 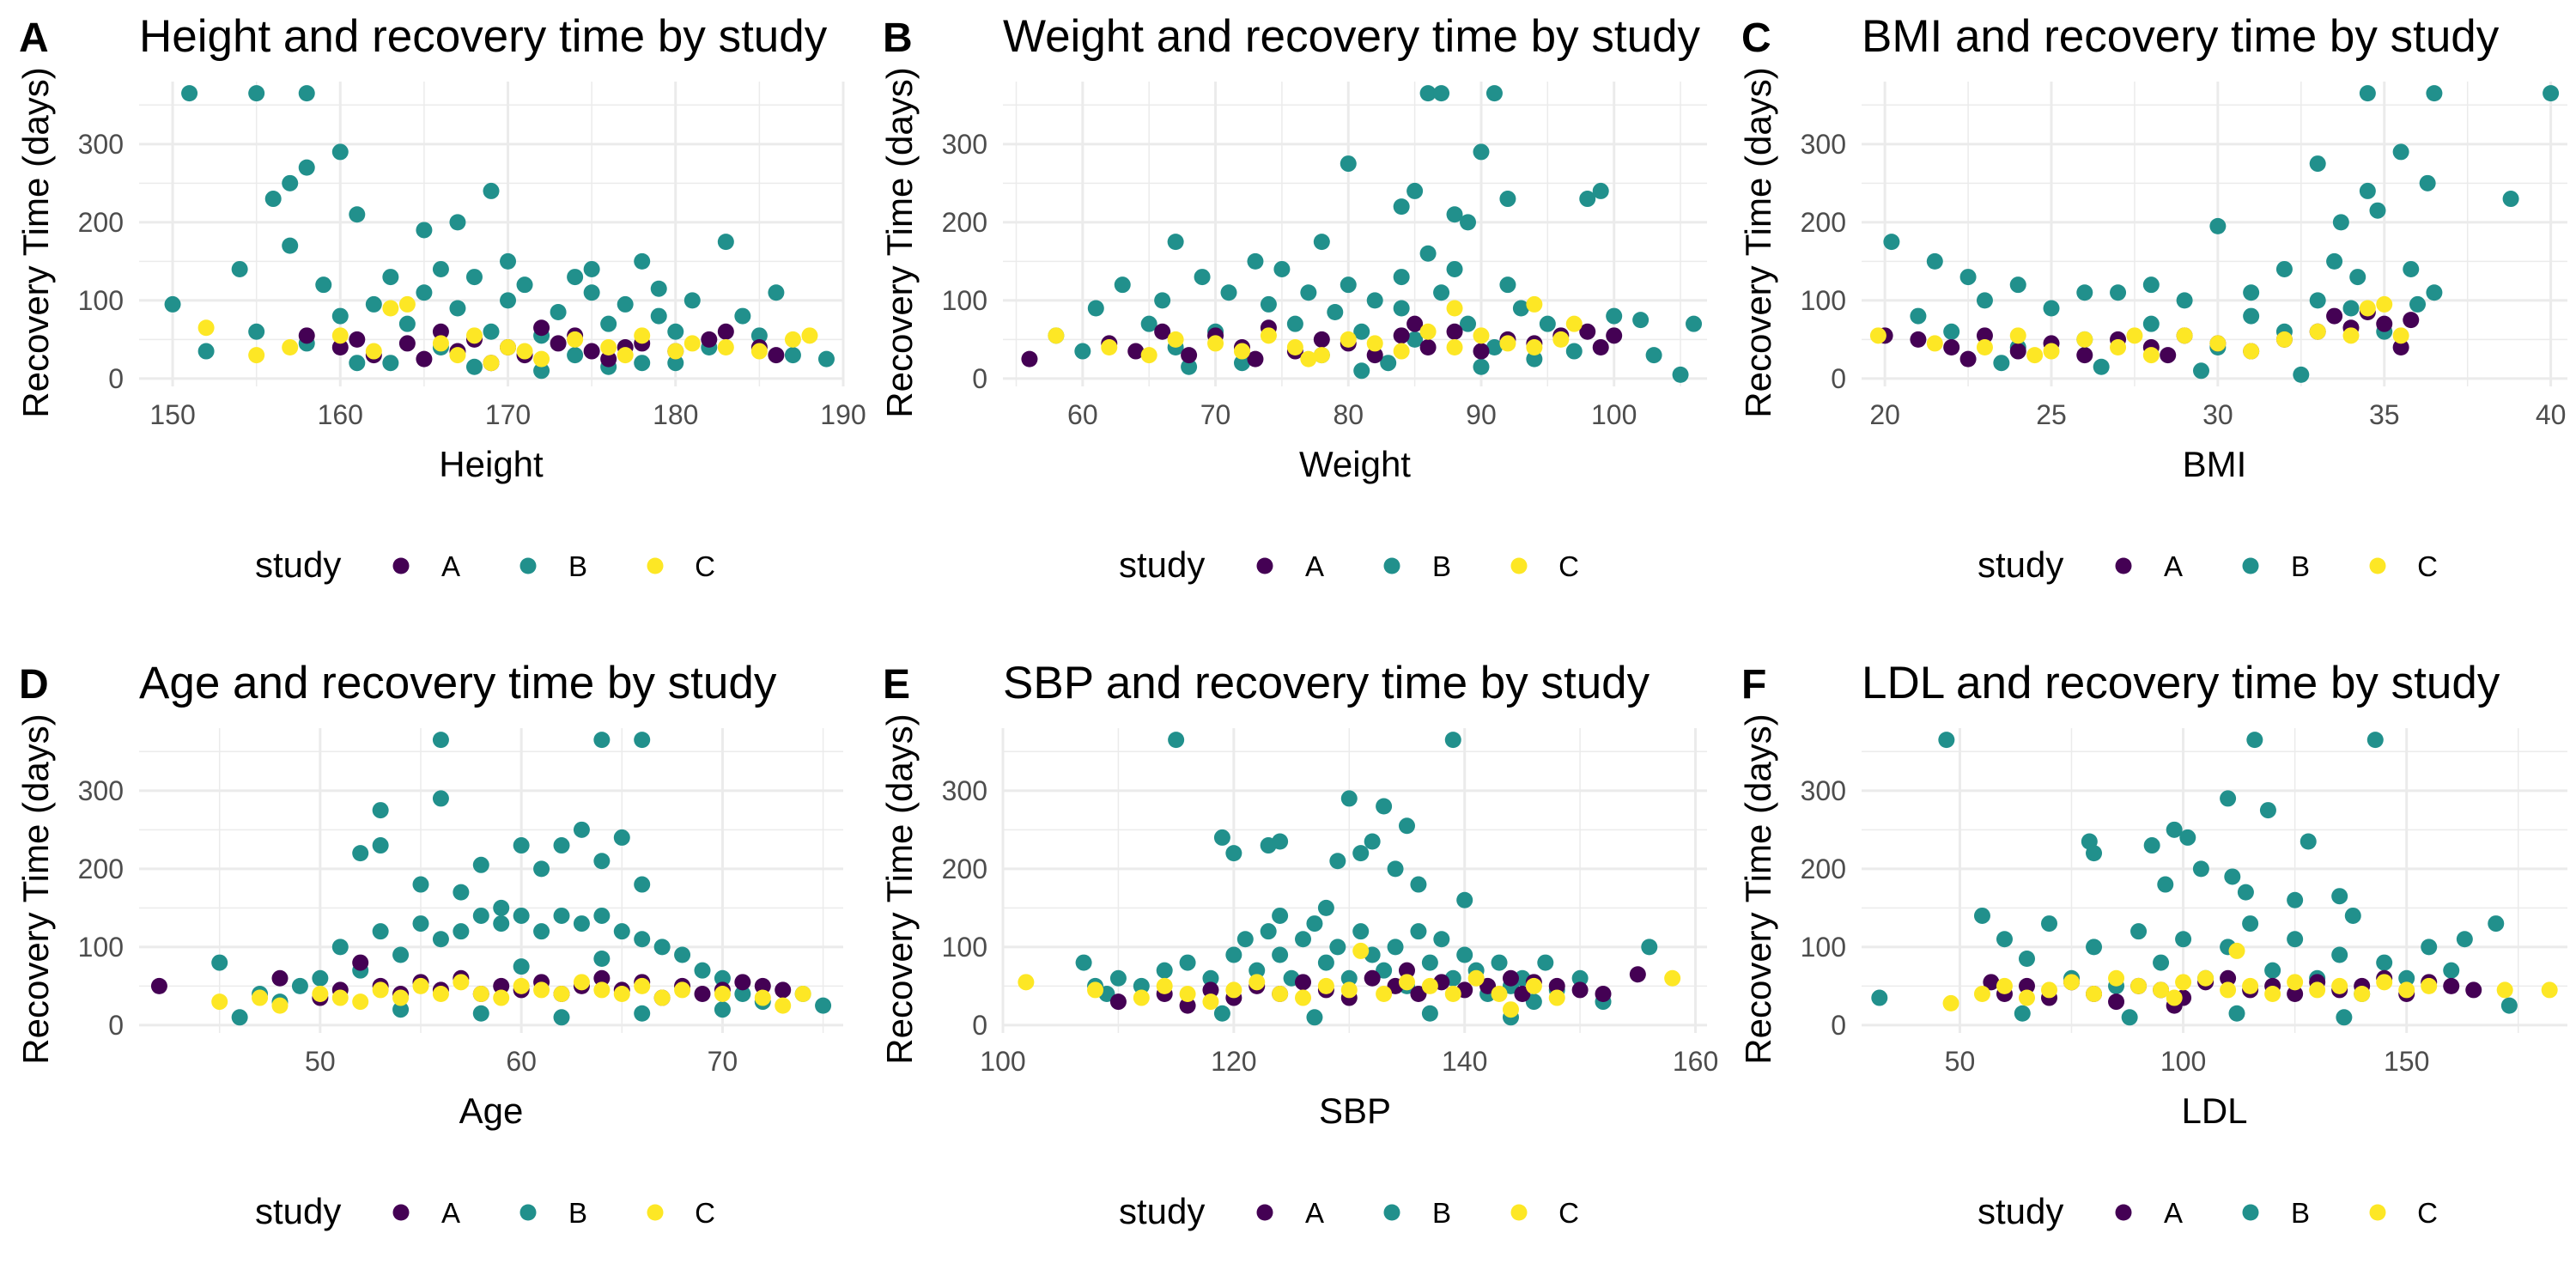 I want to click on chart-title: Age and recovery time by study, so click(x=458, y=683).